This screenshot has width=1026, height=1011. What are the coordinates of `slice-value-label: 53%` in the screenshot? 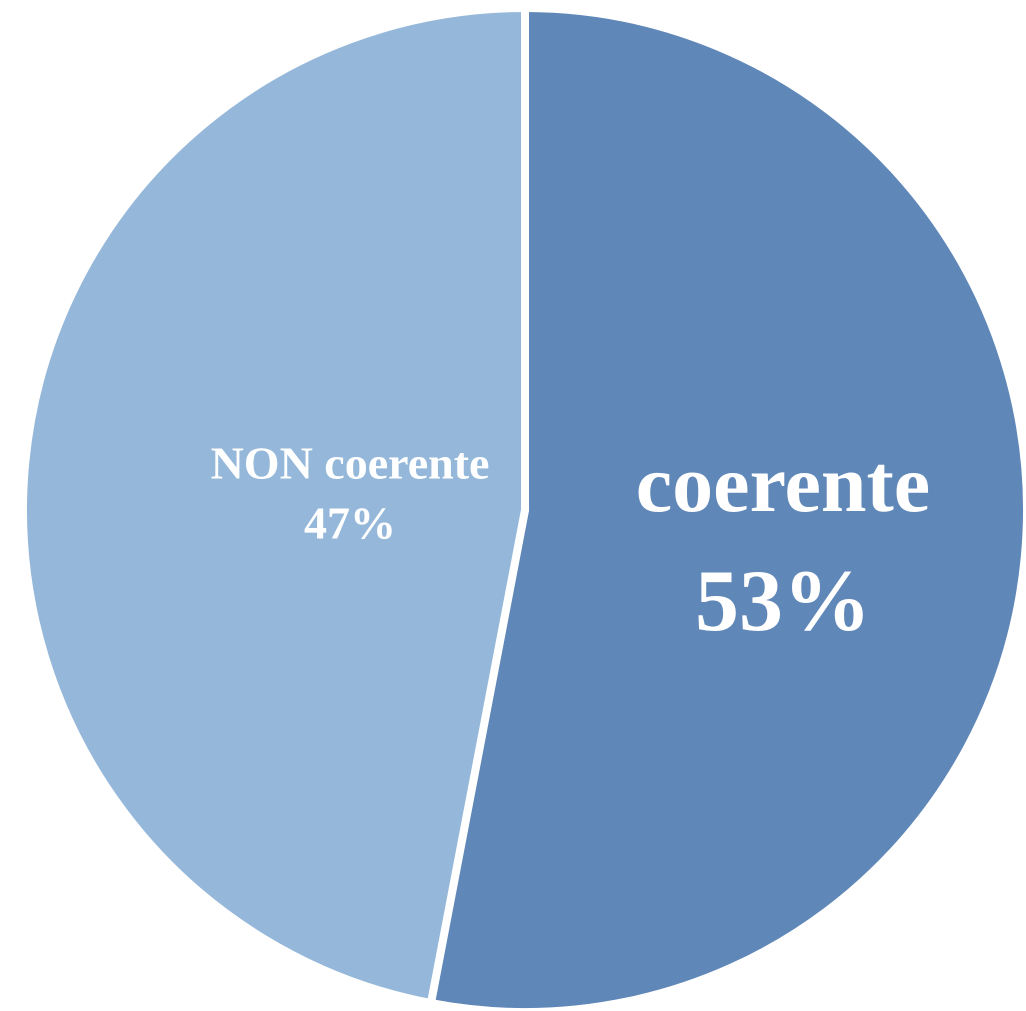 It's located at (783, 601).